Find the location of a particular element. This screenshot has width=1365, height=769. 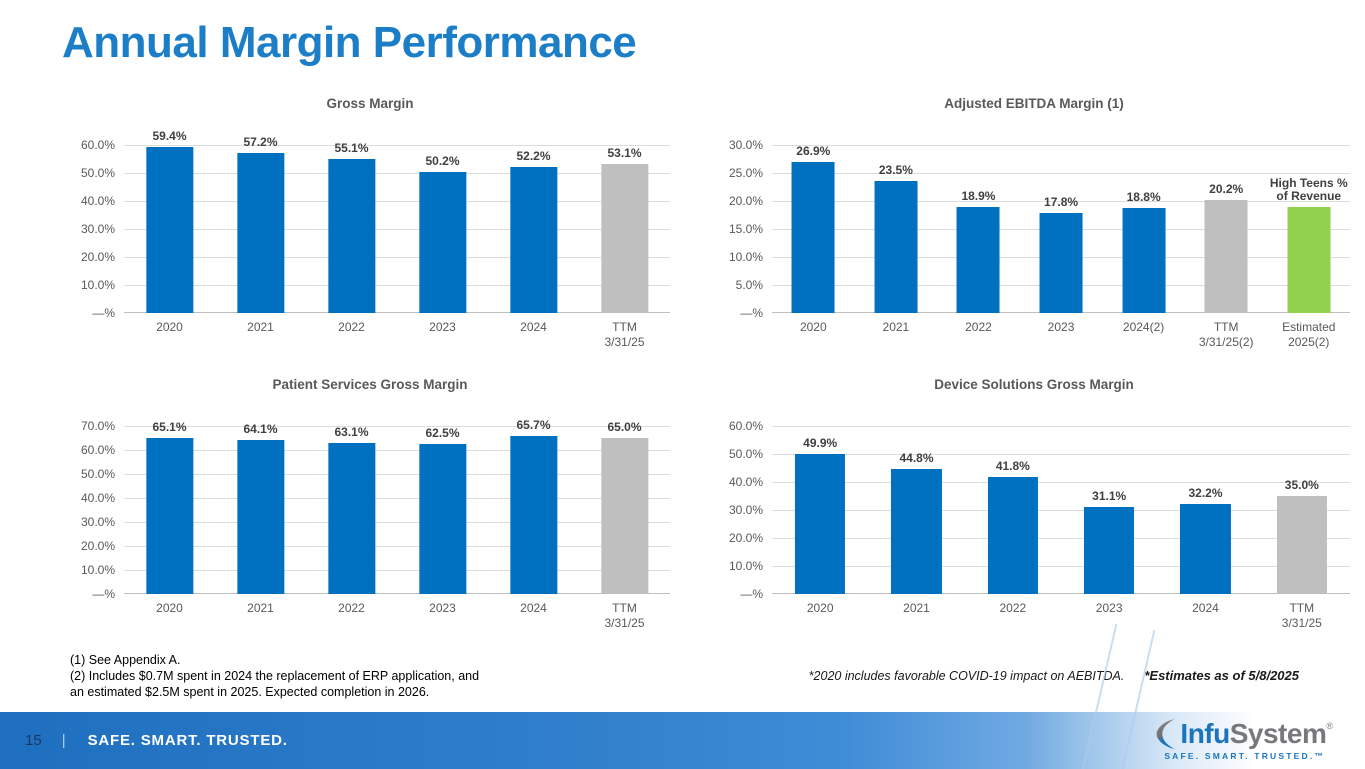

y-tick-label: 5.0% is located at coordinates (749, 285).